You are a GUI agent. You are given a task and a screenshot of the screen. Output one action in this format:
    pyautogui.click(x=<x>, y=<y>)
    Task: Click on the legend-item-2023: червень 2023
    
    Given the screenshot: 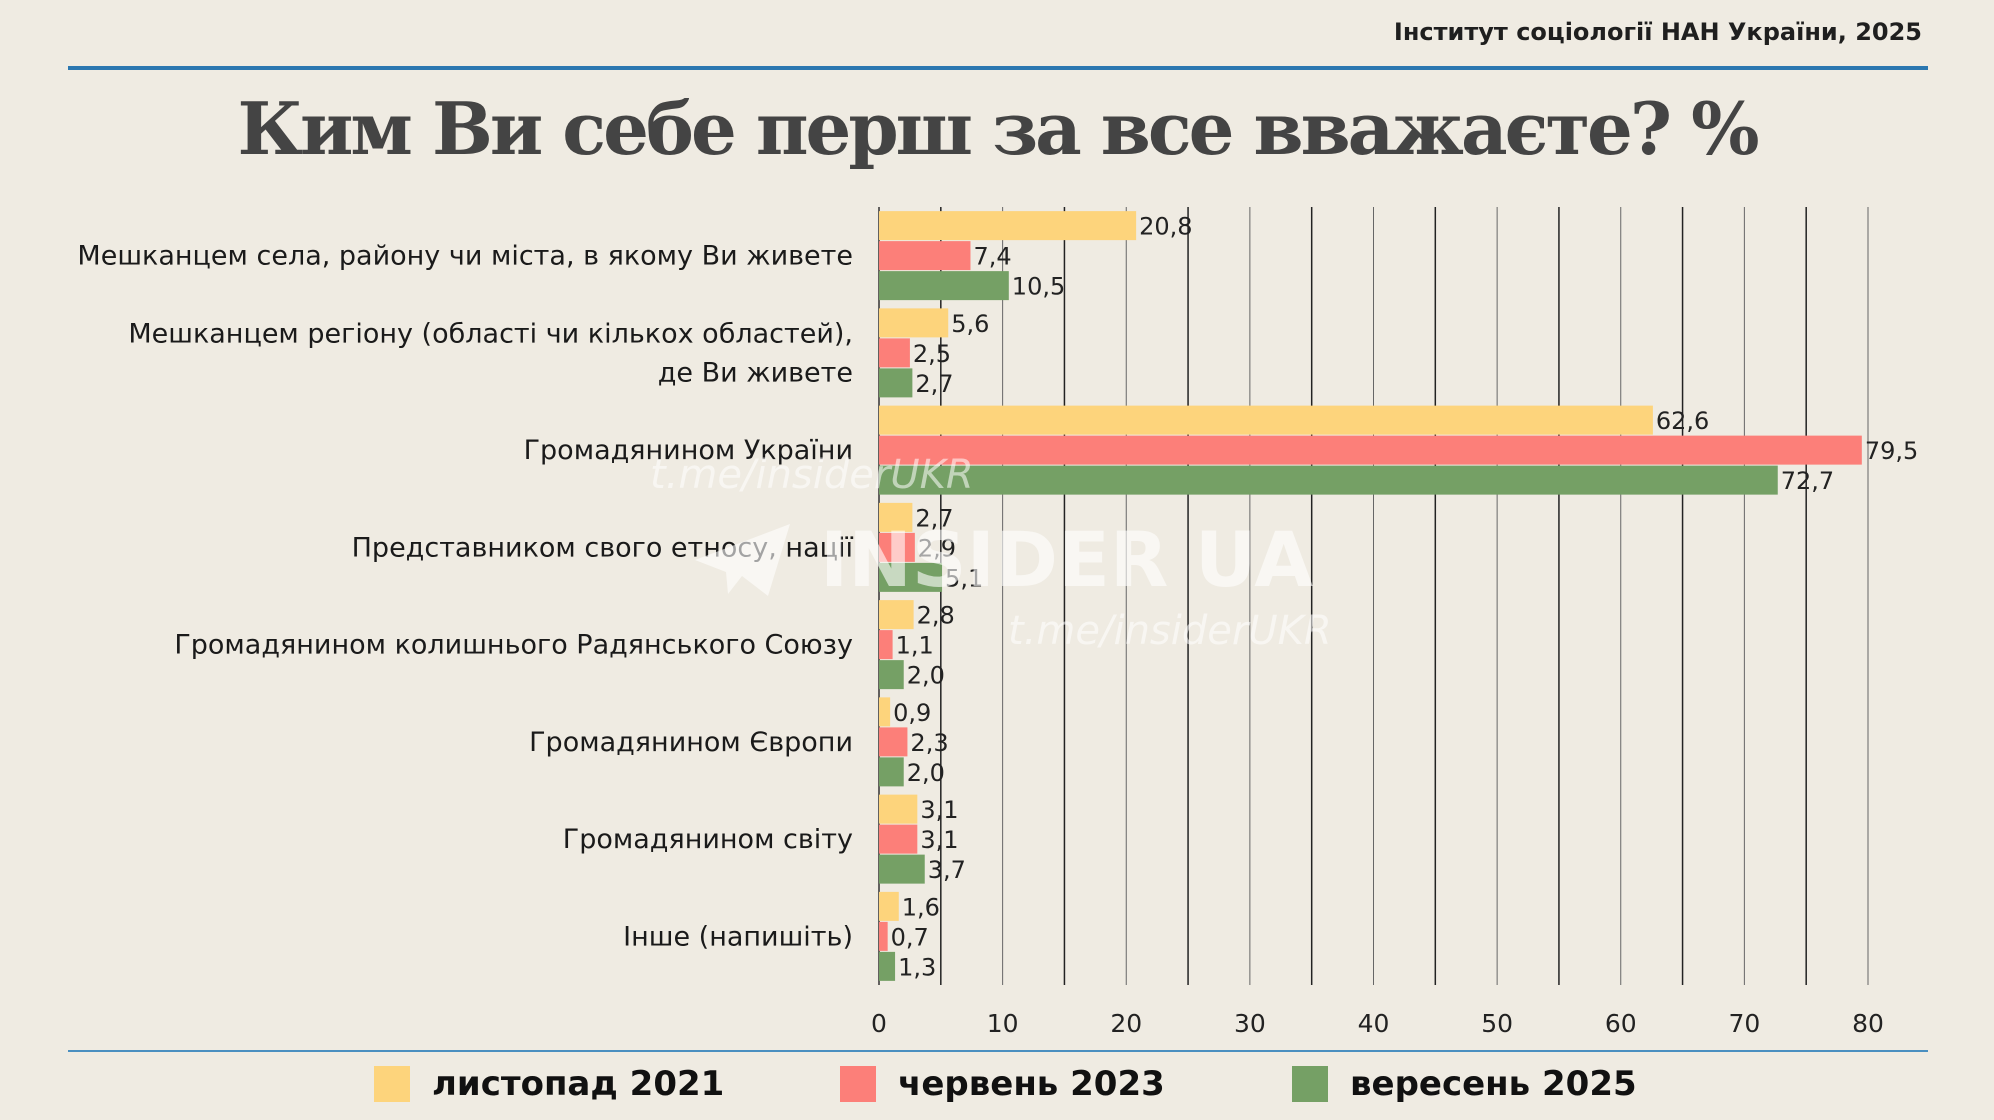 What is the action you would take?
    pyautogui.click(x=1002, y=1084)
    